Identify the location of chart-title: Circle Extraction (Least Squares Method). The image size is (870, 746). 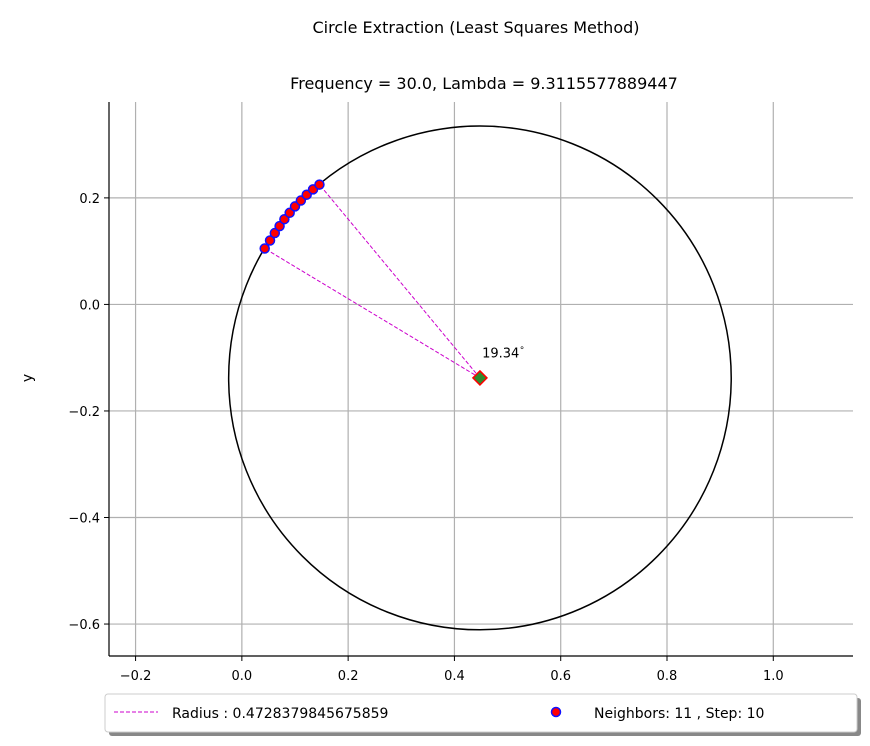
(476, 27).